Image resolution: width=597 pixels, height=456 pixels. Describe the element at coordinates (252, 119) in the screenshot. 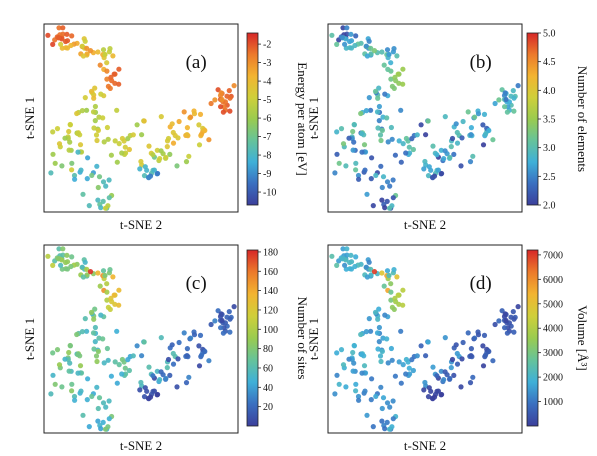

I see `colorbar-gradient` at that location.